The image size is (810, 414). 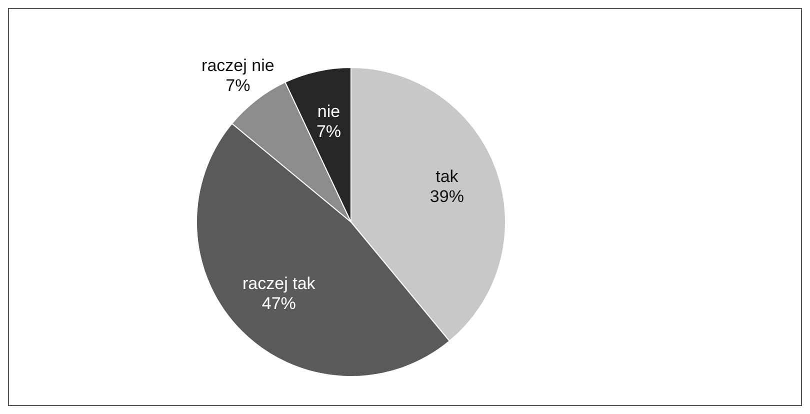 I want to click on slice-label: raczej nie, so click(x=238, y=65).